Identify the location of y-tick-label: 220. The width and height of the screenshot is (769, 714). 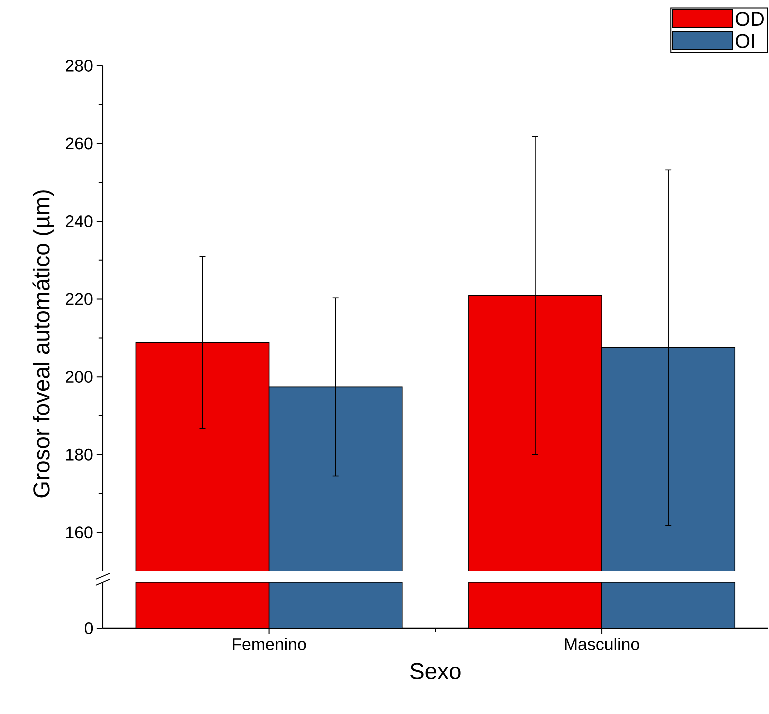
(79, 299).